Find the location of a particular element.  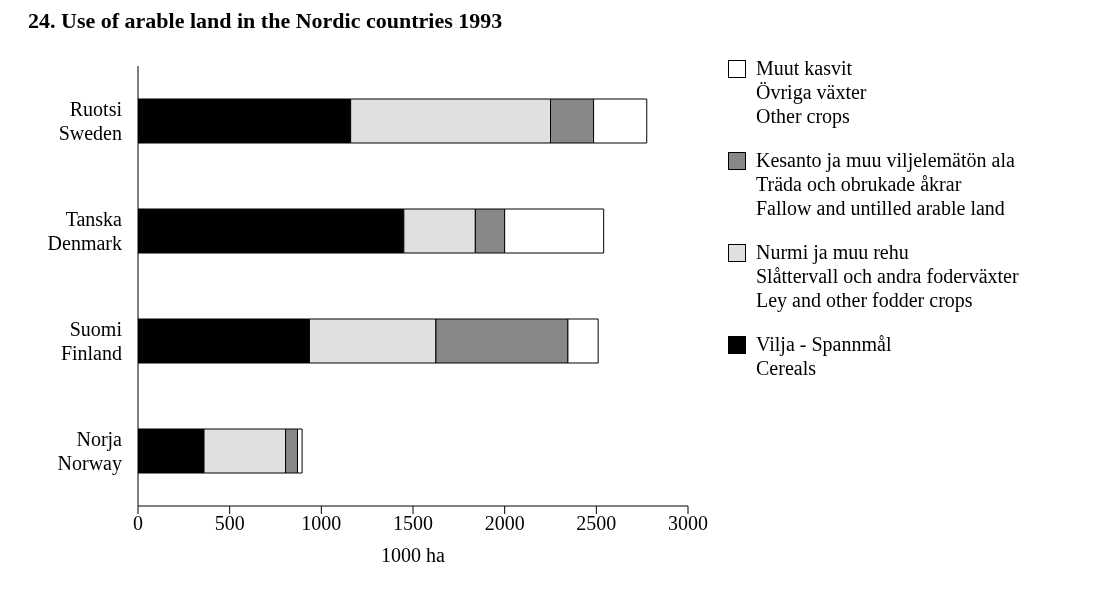

x-tick-label: 1000 is located at coordinates (321, 523).